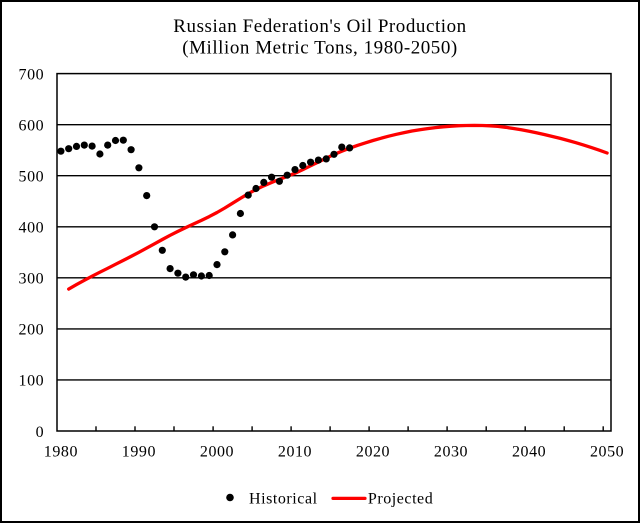 This screenshot has height=523, width=640. What do you see at coordinates (283, 498) in the screenshot?
I see `svg-text: Historical` at bounding box center [283, 498].